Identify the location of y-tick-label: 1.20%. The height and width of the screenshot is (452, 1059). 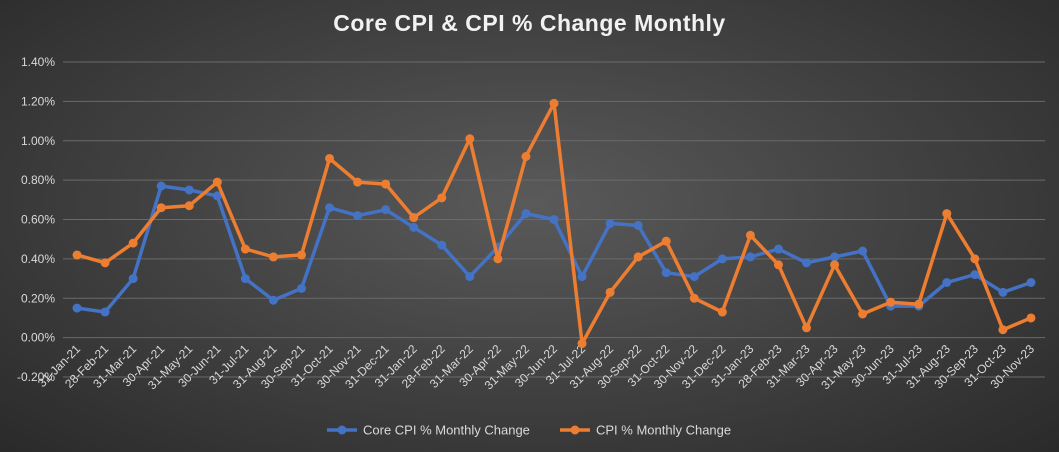
(38, 101).